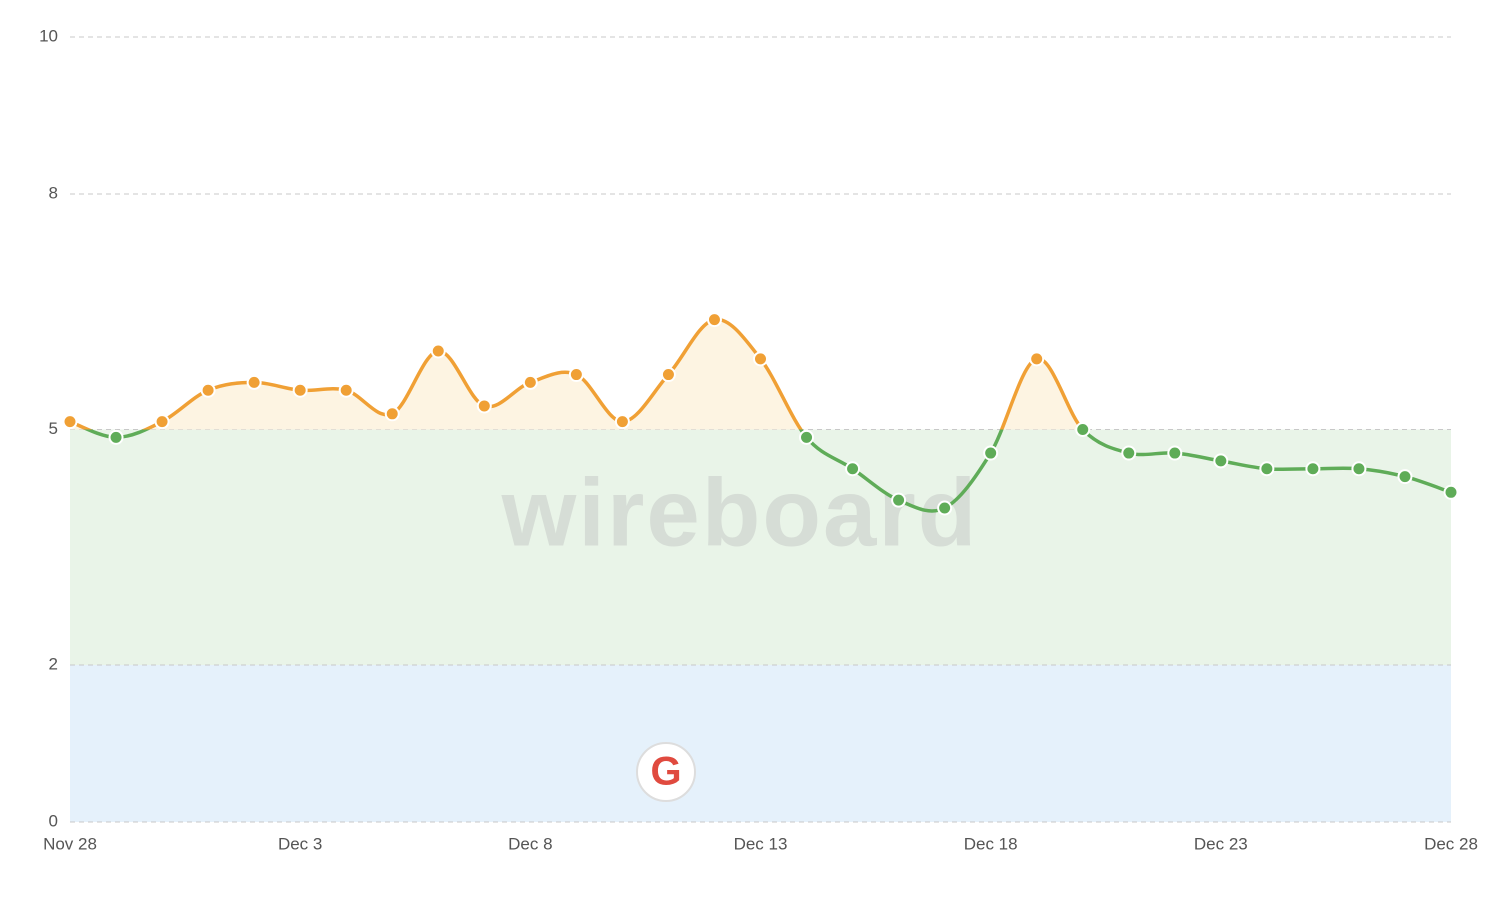 The width and height of the screenshot is (1502, 902). What do you see at coordinates (740, 512) in the screenshot?
I see `watermark: wireboard` at bounding box center [740, 512].